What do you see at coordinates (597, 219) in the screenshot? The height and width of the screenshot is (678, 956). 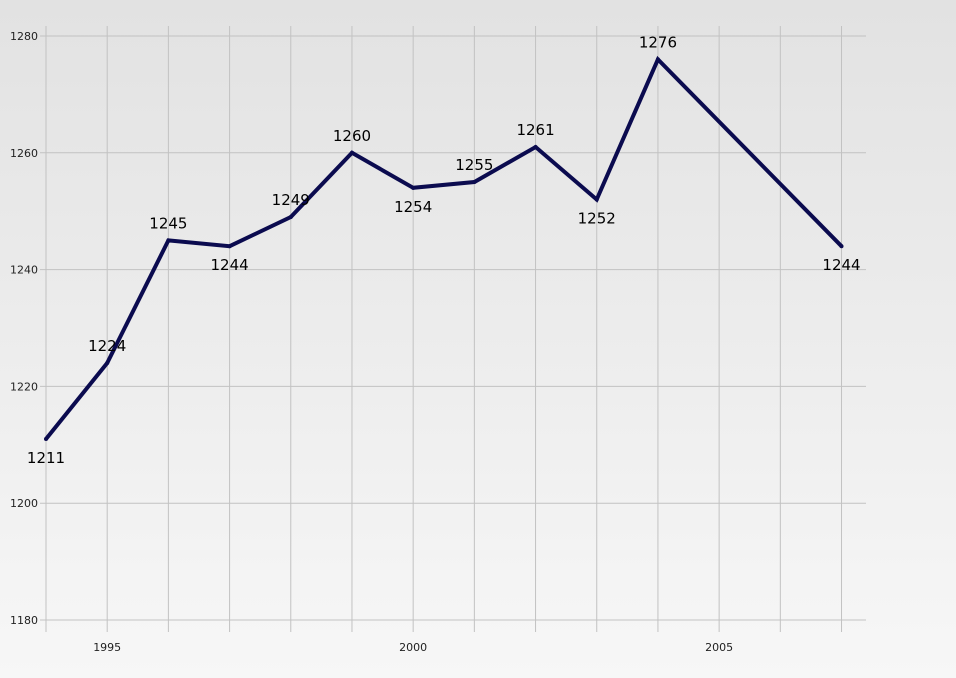 I see `data-label: 1252` at bounding box center [597, 219].